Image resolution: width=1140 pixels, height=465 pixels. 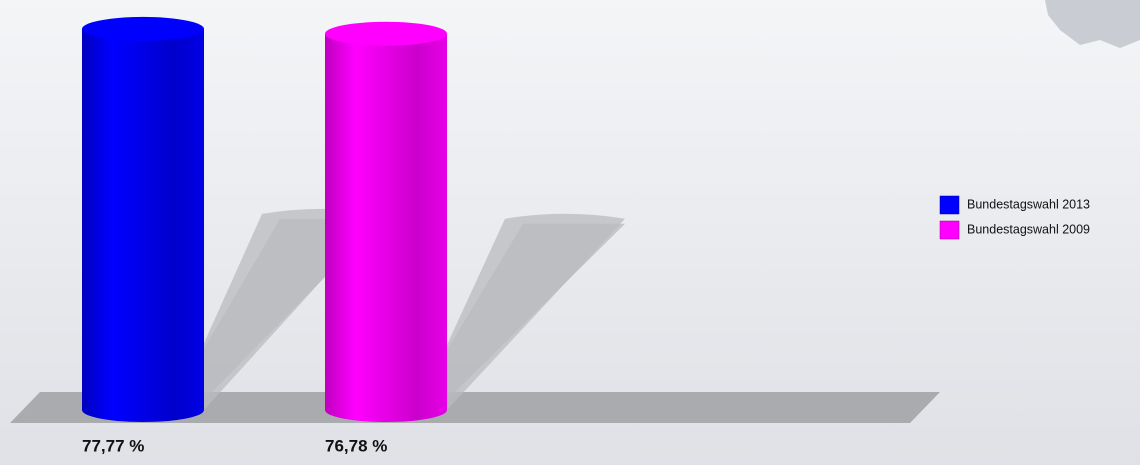 What do you see at coordinates (356, 445) in the screenshot?
I see `value-label: 76,78 %` at bounding box center [356, 445].